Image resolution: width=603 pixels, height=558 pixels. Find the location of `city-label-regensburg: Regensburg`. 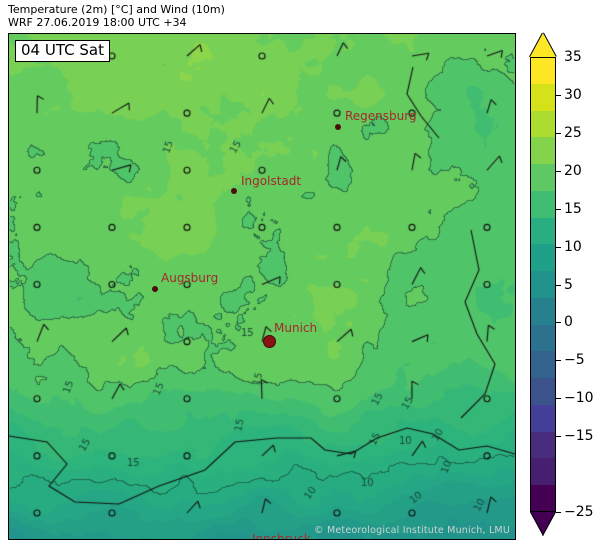

city-label-regensburg: Regensburg is located at coordinates (381, 116).